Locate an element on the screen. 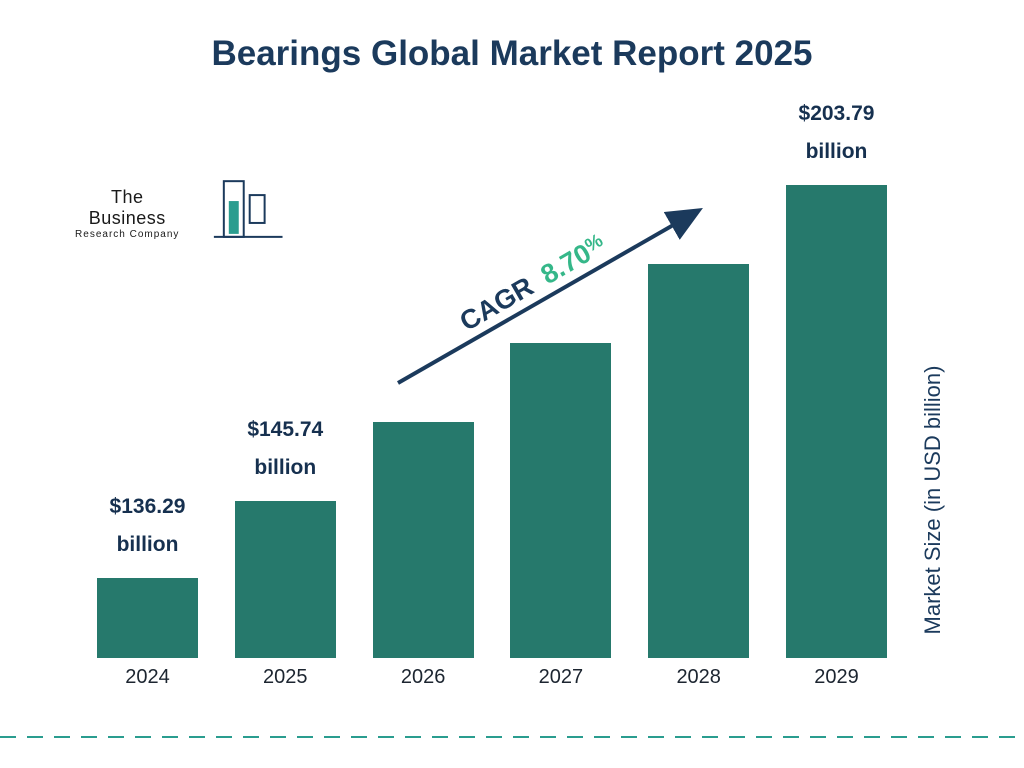 This screenshot has height=768, width=1024. logo-bars-icon is located at coordinates (249, 209).